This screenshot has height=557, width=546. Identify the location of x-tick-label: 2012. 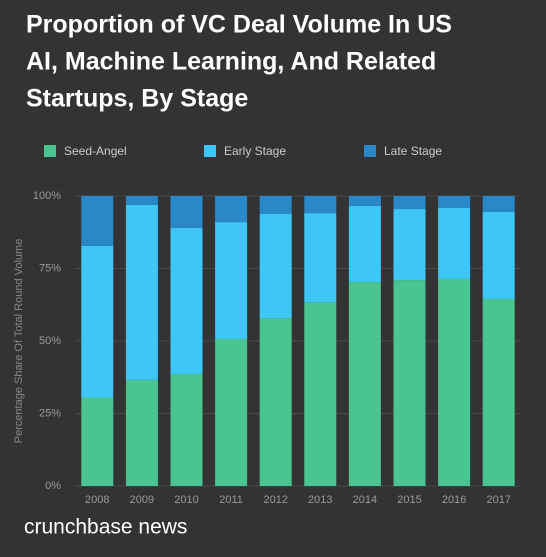
(275, 500).